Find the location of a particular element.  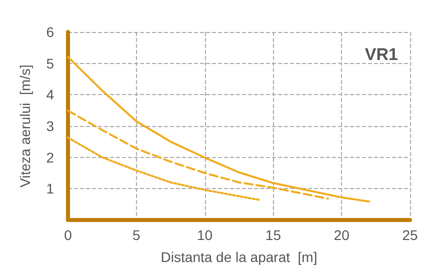

annotation: VR1 is located at coordinates (381, 54).